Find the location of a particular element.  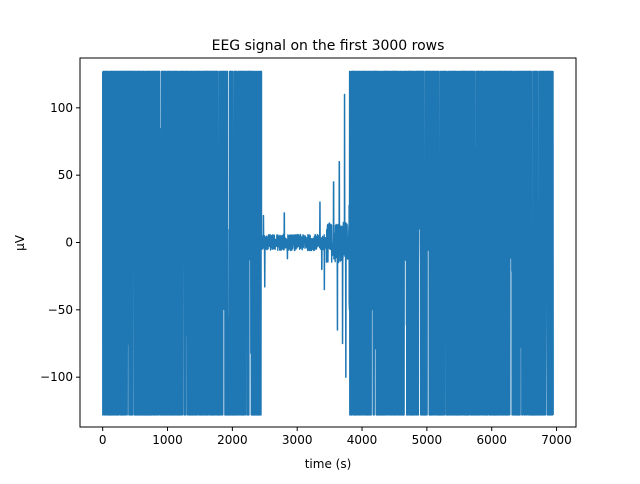

x-axis-label: time (s) is located at coordinates (328, 464).